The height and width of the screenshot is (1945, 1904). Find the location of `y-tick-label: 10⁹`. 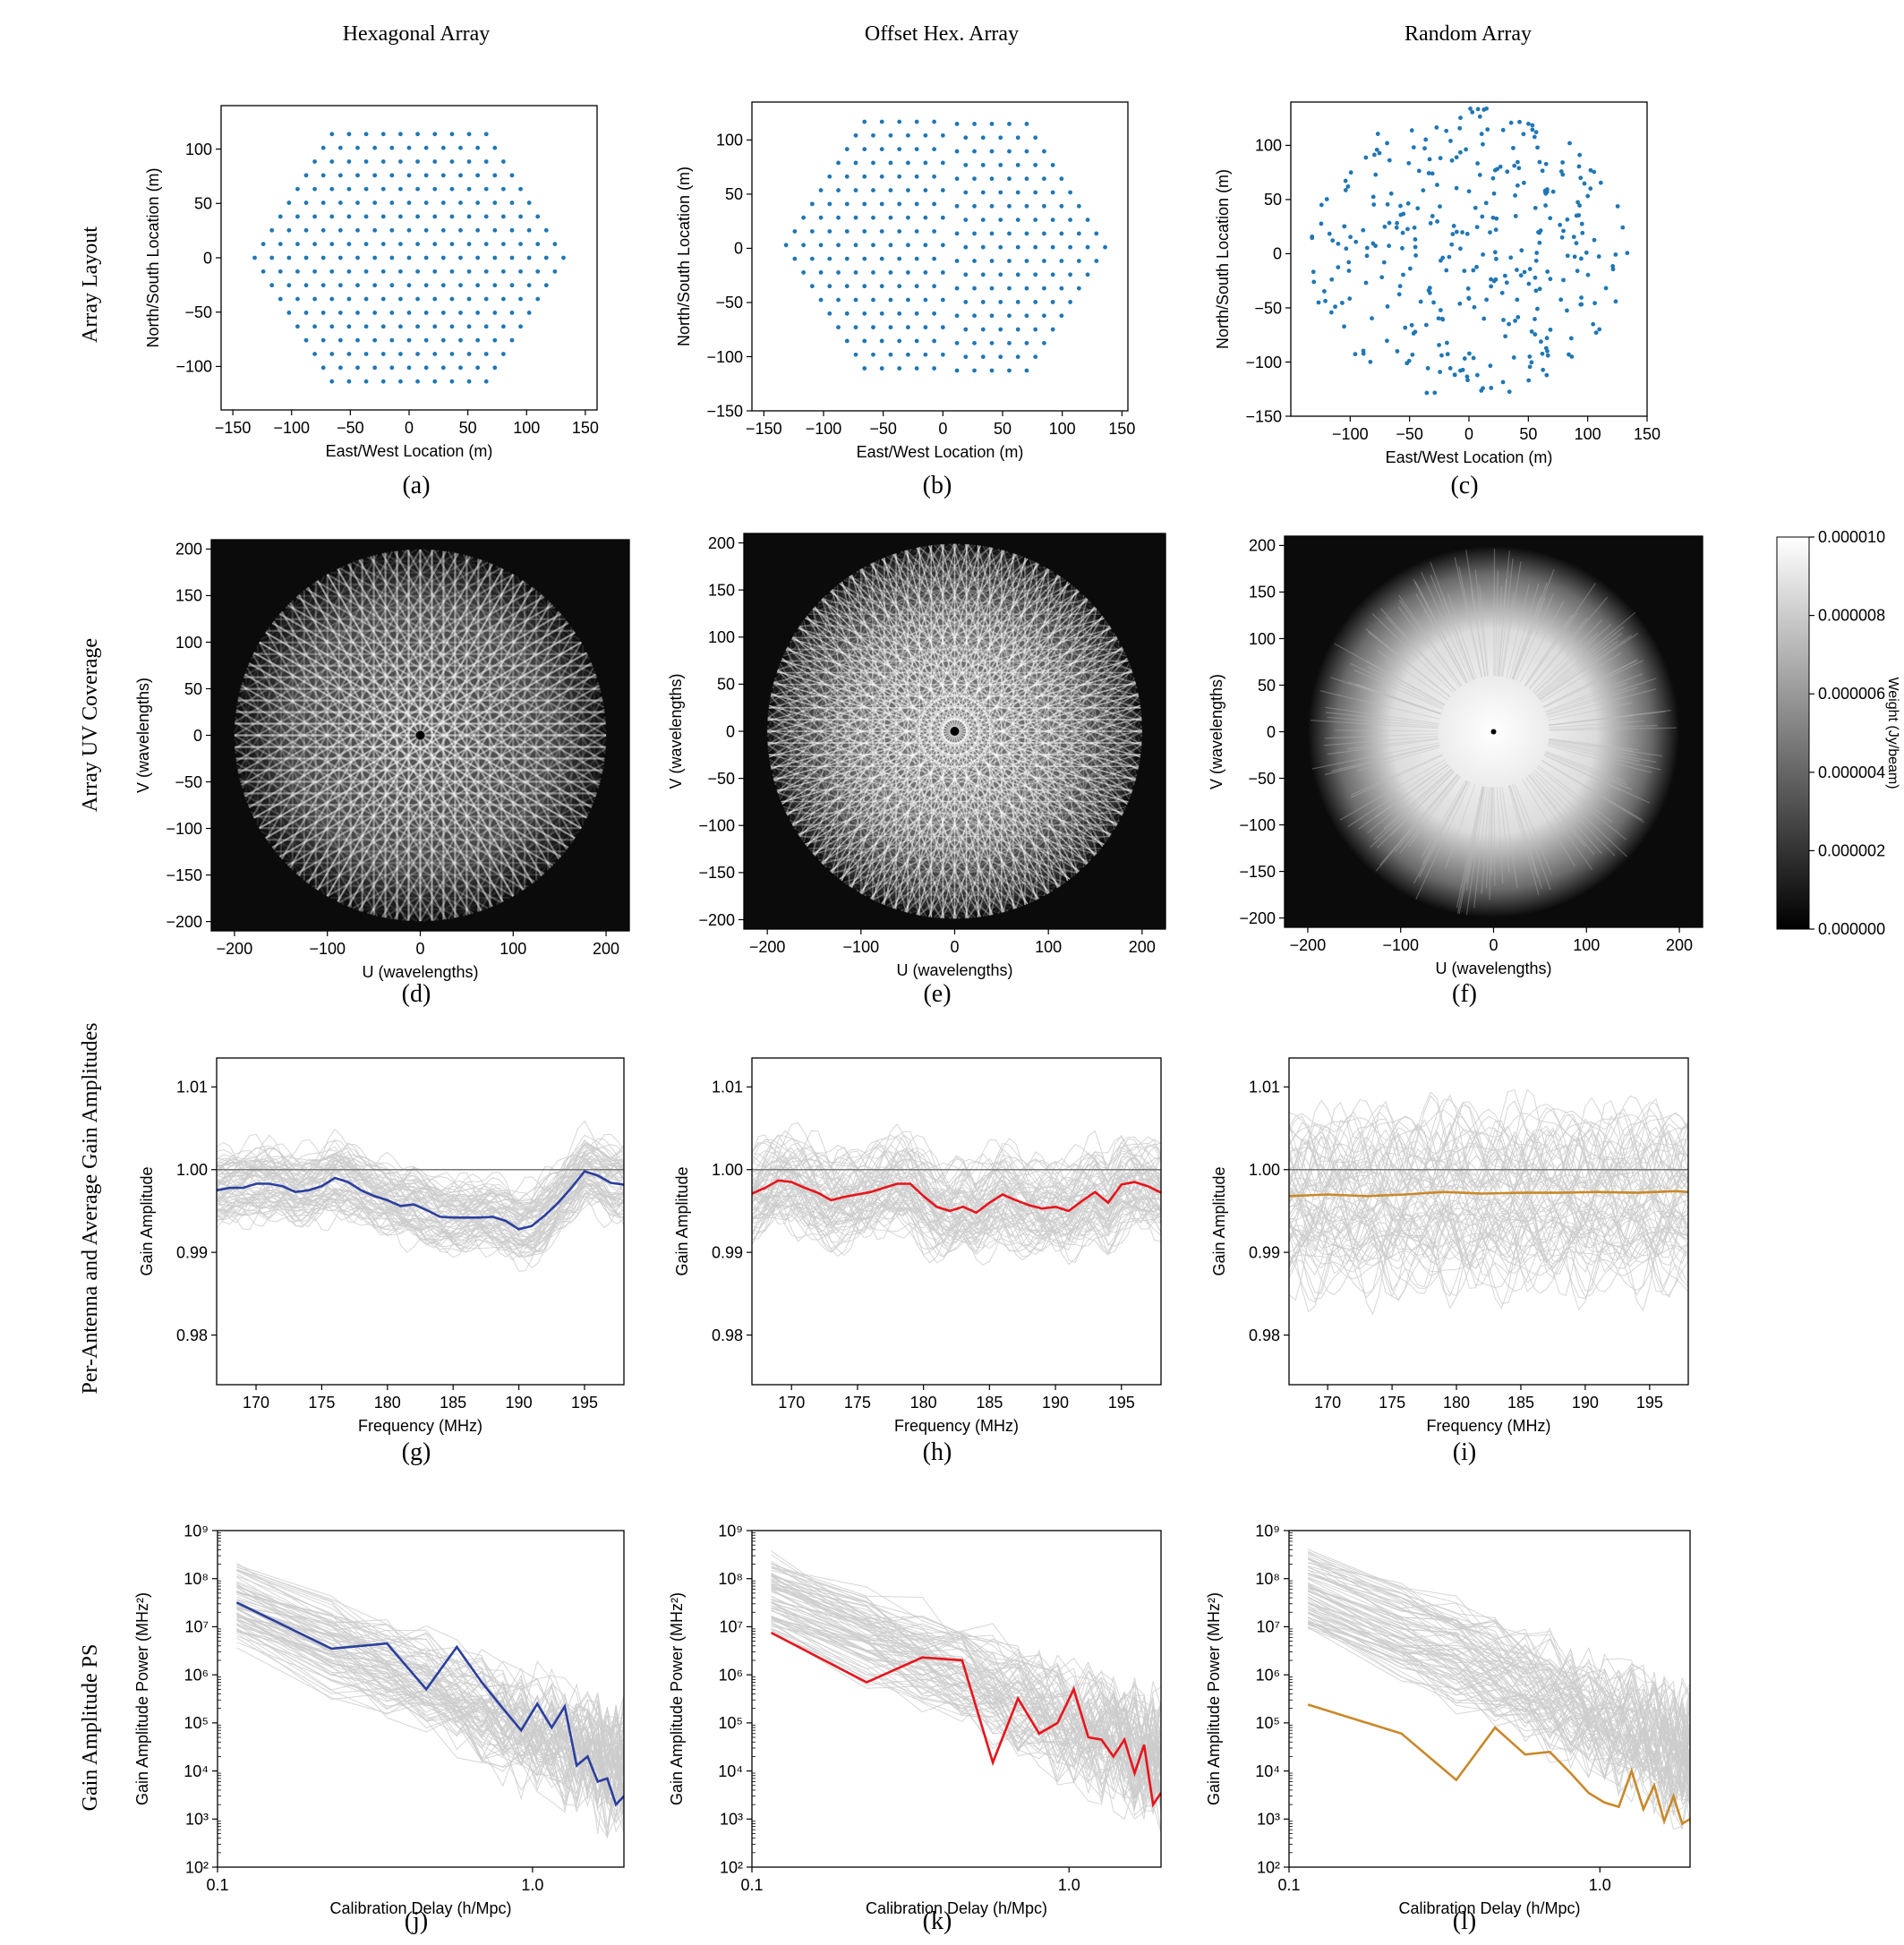

y-tick-label: 10⁹ is located at coordinates (1267, 1531).